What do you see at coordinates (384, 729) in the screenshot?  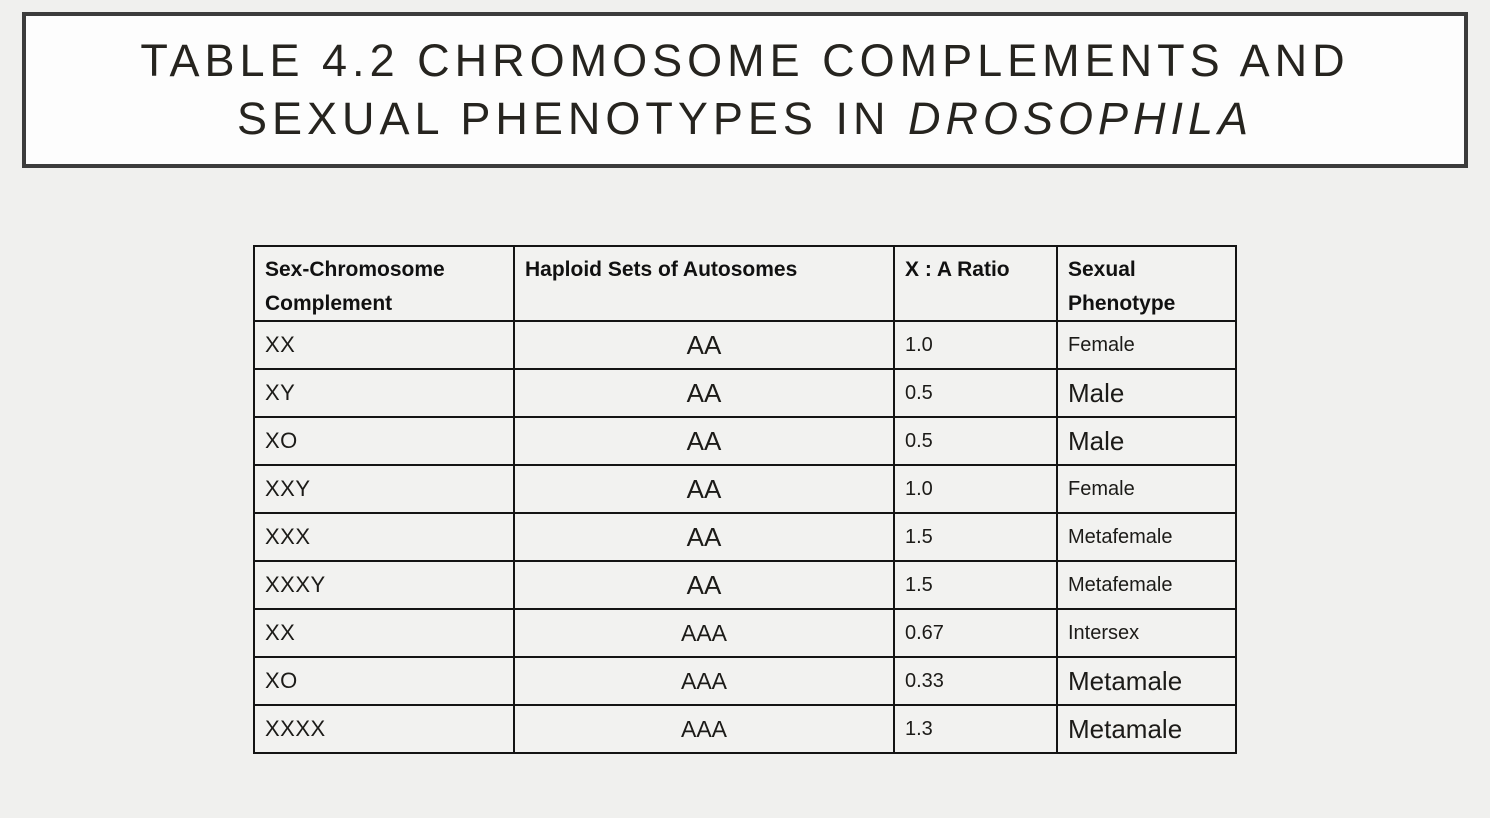 I see `cell-complement: XXXX` at bounding box center [384, 729].